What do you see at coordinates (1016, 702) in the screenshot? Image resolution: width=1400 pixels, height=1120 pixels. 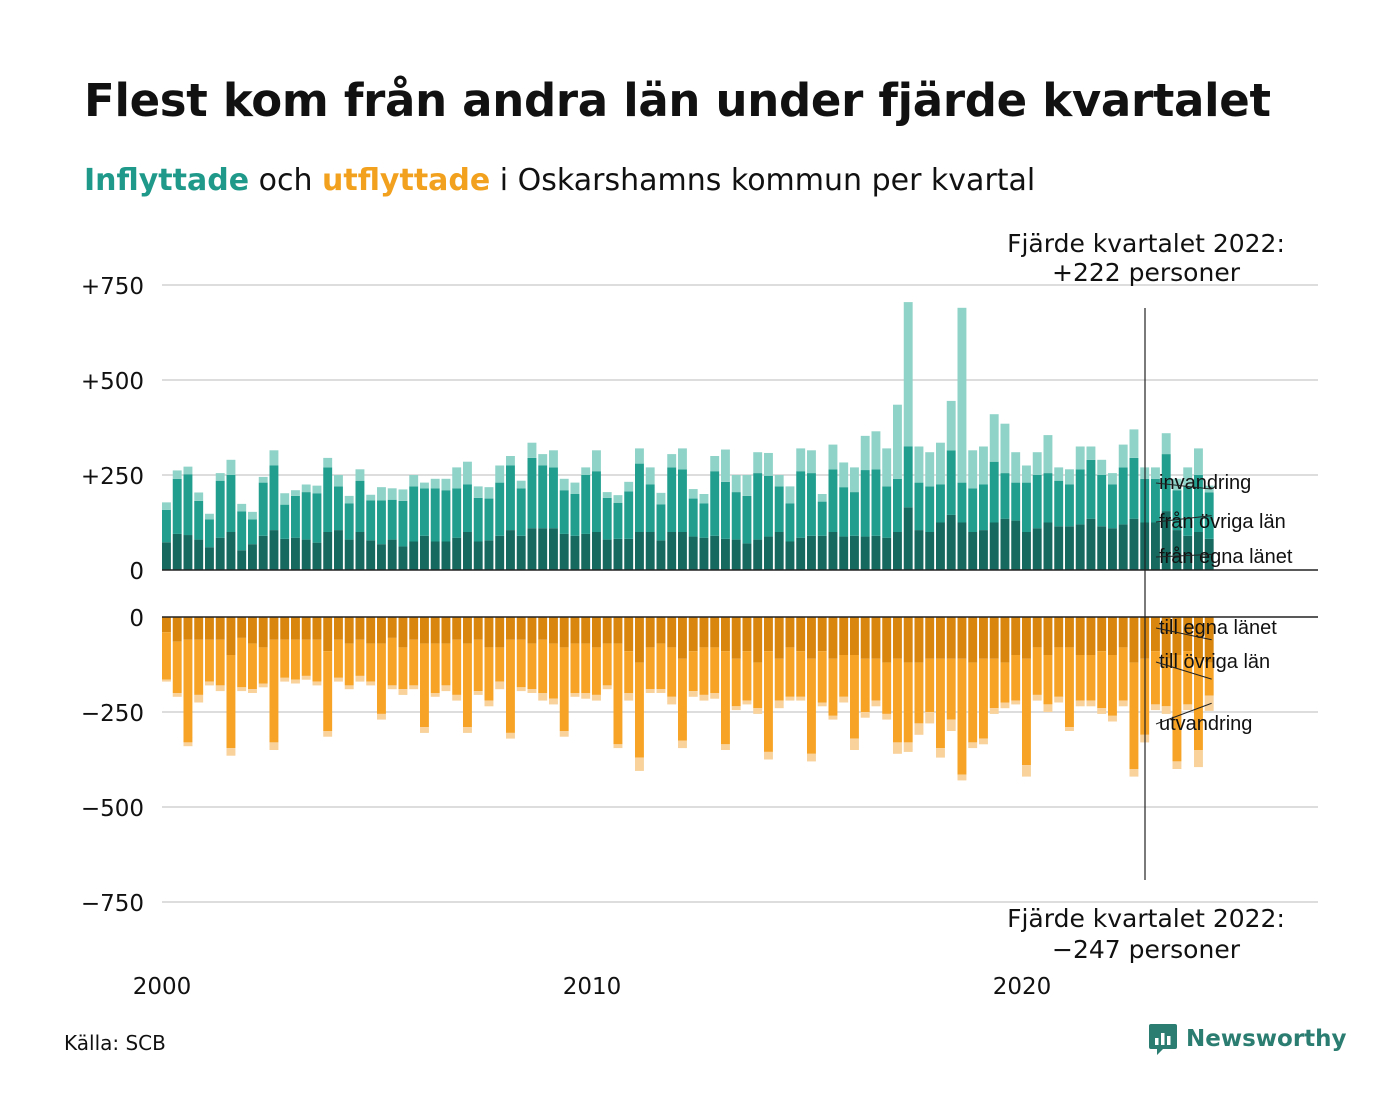 I see `bar-out-3-q79` at bounding box center [1016, 702].